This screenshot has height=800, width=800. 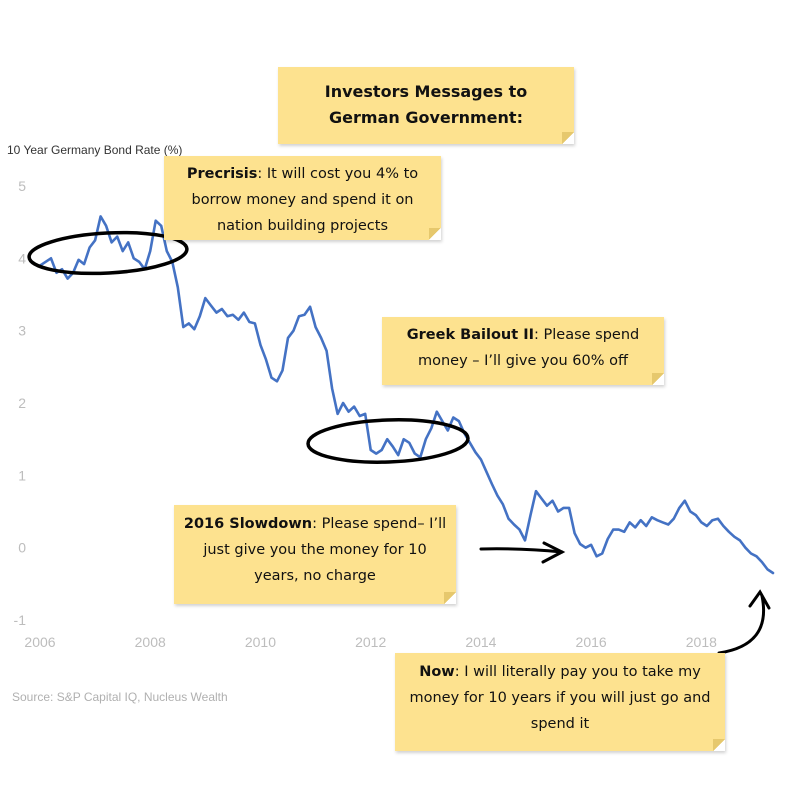 What do you see at coordinates (22, 475) in the screenshot?
I see `y-tick-label: 1` at bounding box center [22, 475].